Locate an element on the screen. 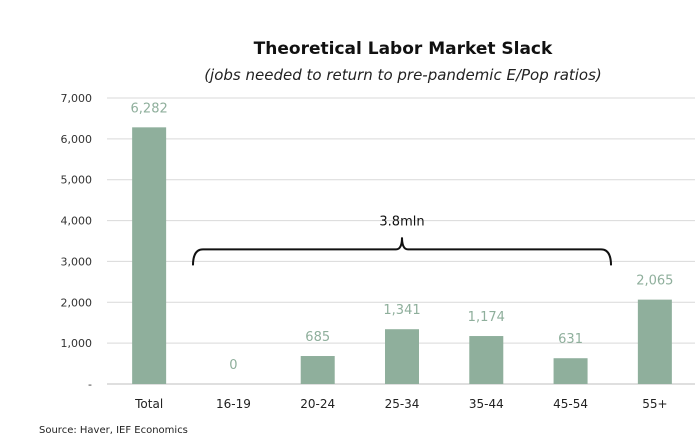 Image resolution: width=695 pixels, height=436 pixels. x-tick-label: 35-44 is located at coordinates (486, 404).